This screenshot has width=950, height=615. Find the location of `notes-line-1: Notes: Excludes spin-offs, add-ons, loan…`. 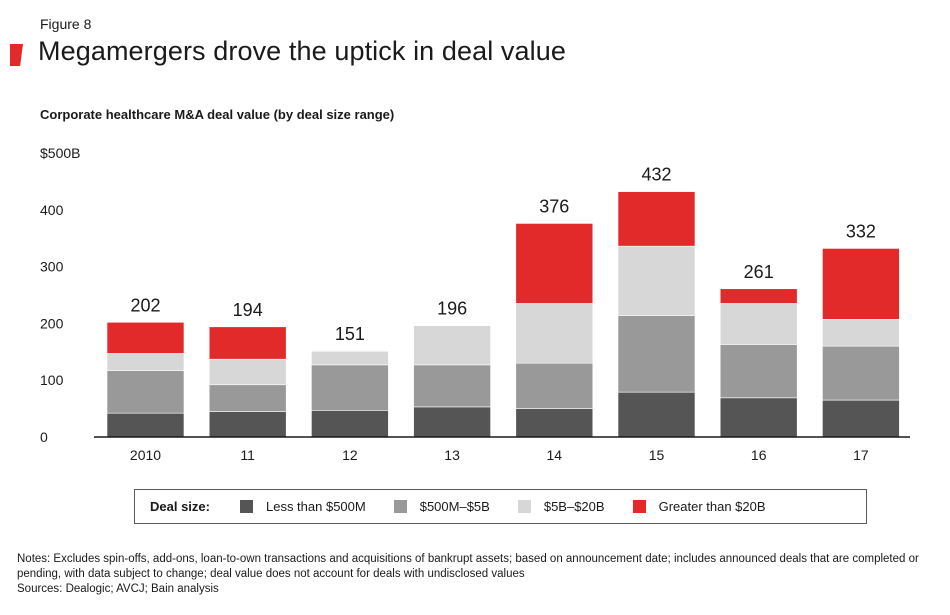

notes-line-1: Notes: Excludes spin-offs, add-ons, loan… is located at coordinates (468, 559).